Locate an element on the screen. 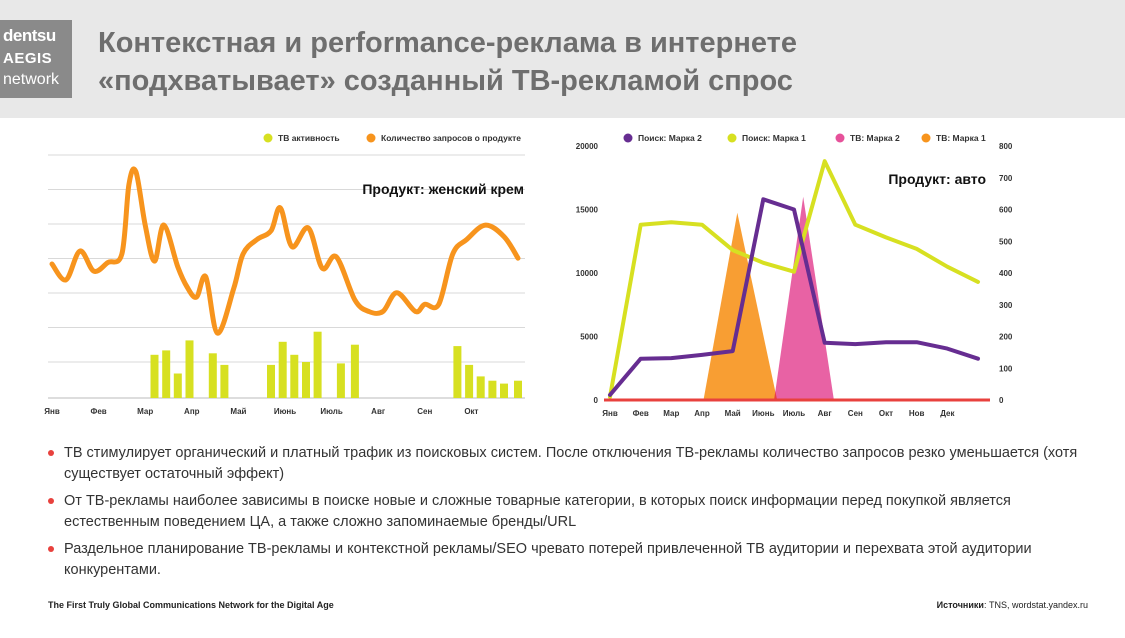 The width and height of the screenshot is (1125, 638). y-right-tick-label: 300 is located at coordinates (1006, 305).